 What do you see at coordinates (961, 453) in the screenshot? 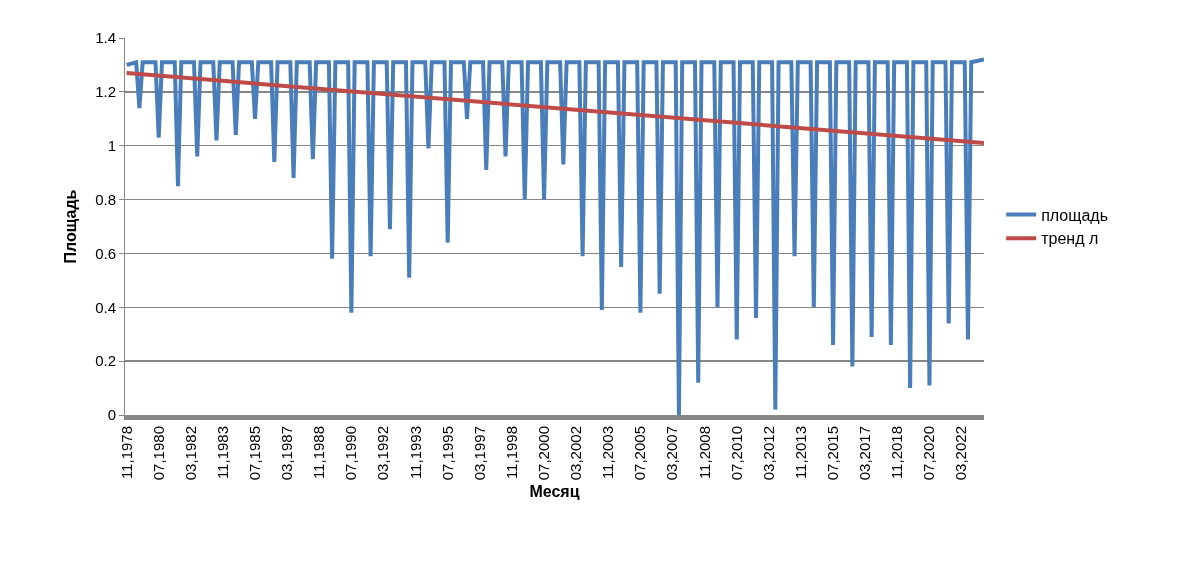
I see `x-tick-label: 03,2022` at bounding box center [961, 453].